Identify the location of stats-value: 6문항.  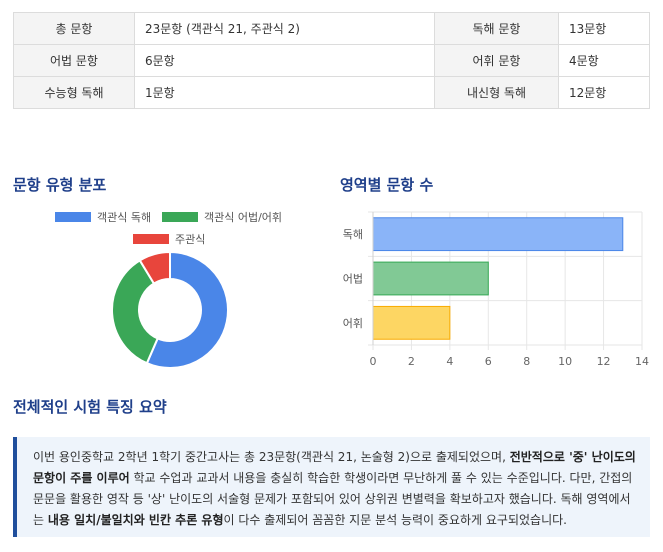
(284, 60).